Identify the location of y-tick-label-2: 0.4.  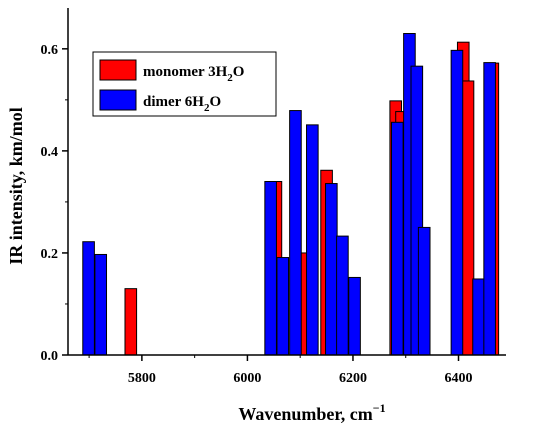
(50, 152).